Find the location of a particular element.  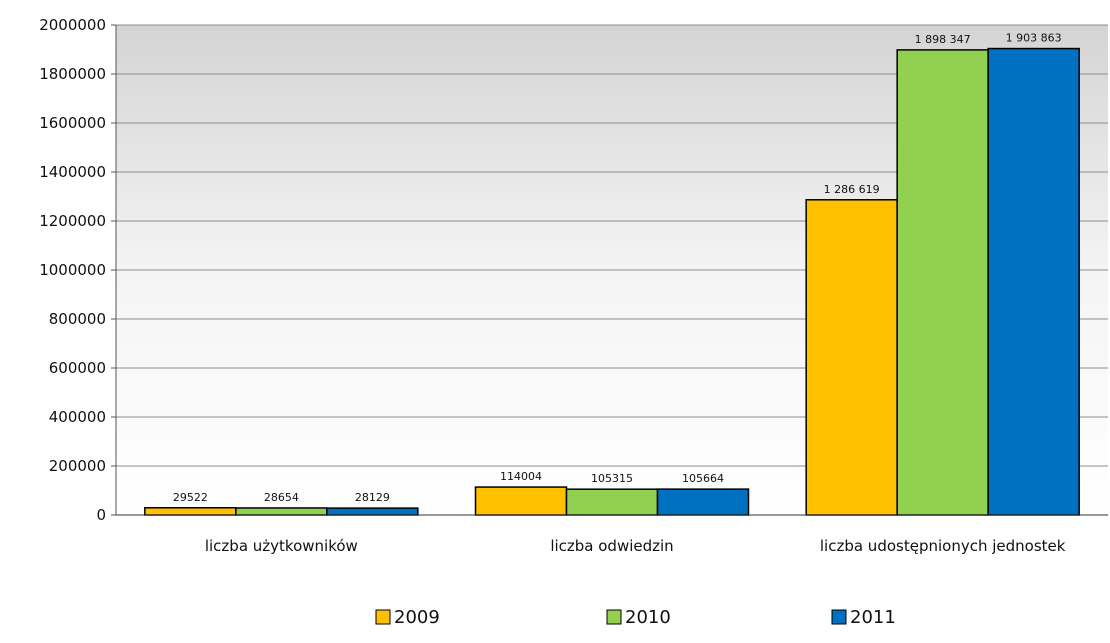

legend-label: 2009 is located at coordinates (417, 617).